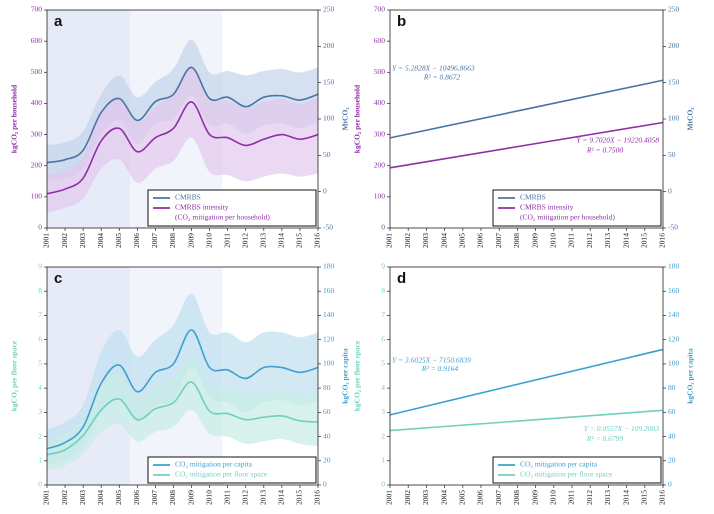 The image size is (714, 514). What do you see at coordinates (674, 9) in the screenshot?
I see `y2-tick-label: 250` at bounding box center [674, 9].